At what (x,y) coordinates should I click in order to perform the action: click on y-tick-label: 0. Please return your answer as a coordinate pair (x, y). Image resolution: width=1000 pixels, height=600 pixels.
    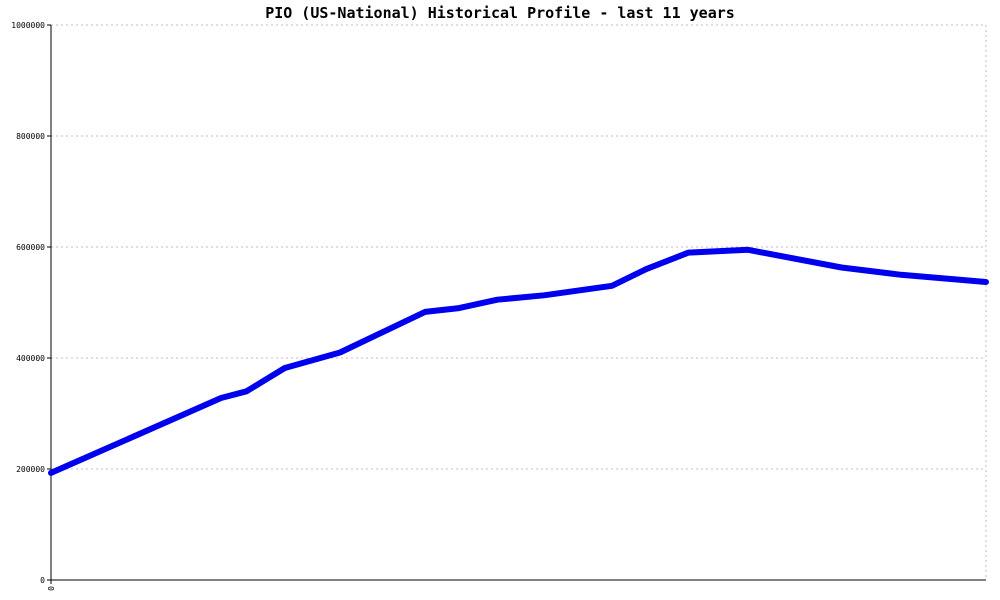
    Looking at the image, I should click on (42, 580).